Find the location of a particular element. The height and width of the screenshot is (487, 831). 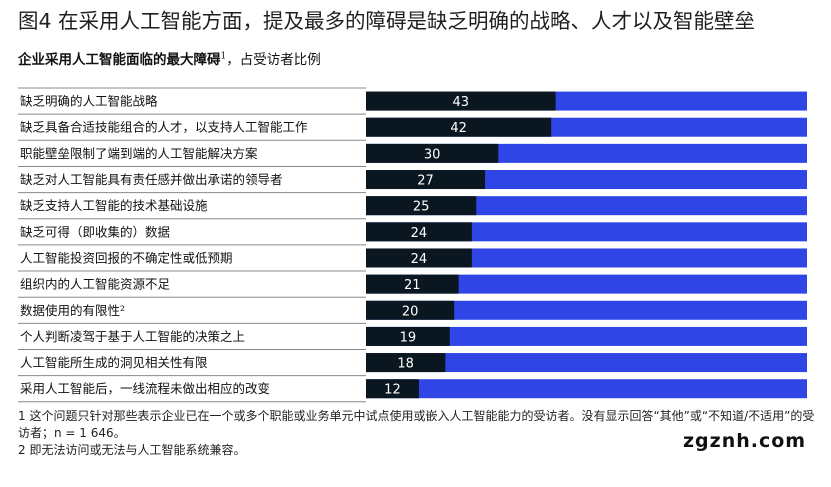

category-label: 缺乏支持人工智能的技术基础设施 is located at coordinates (114, 205).